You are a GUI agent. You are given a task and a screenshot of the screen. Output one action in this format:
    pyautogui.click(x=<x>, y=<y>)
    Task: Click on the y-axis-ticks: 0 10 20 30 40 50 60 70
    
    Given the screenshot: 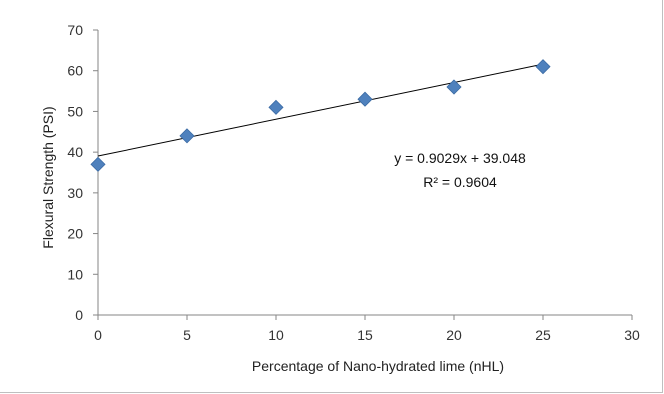 What is the action you would take?
    pyautogui.click(x=82, y=172)
    